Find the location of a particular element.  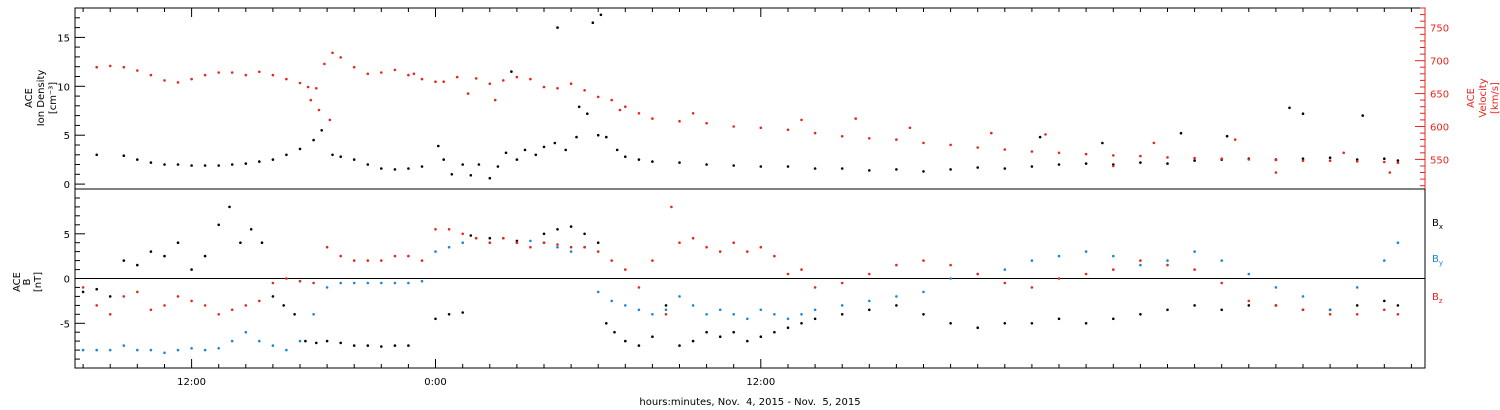

b-tick-label: 5 is located at coordinates (67, 235).